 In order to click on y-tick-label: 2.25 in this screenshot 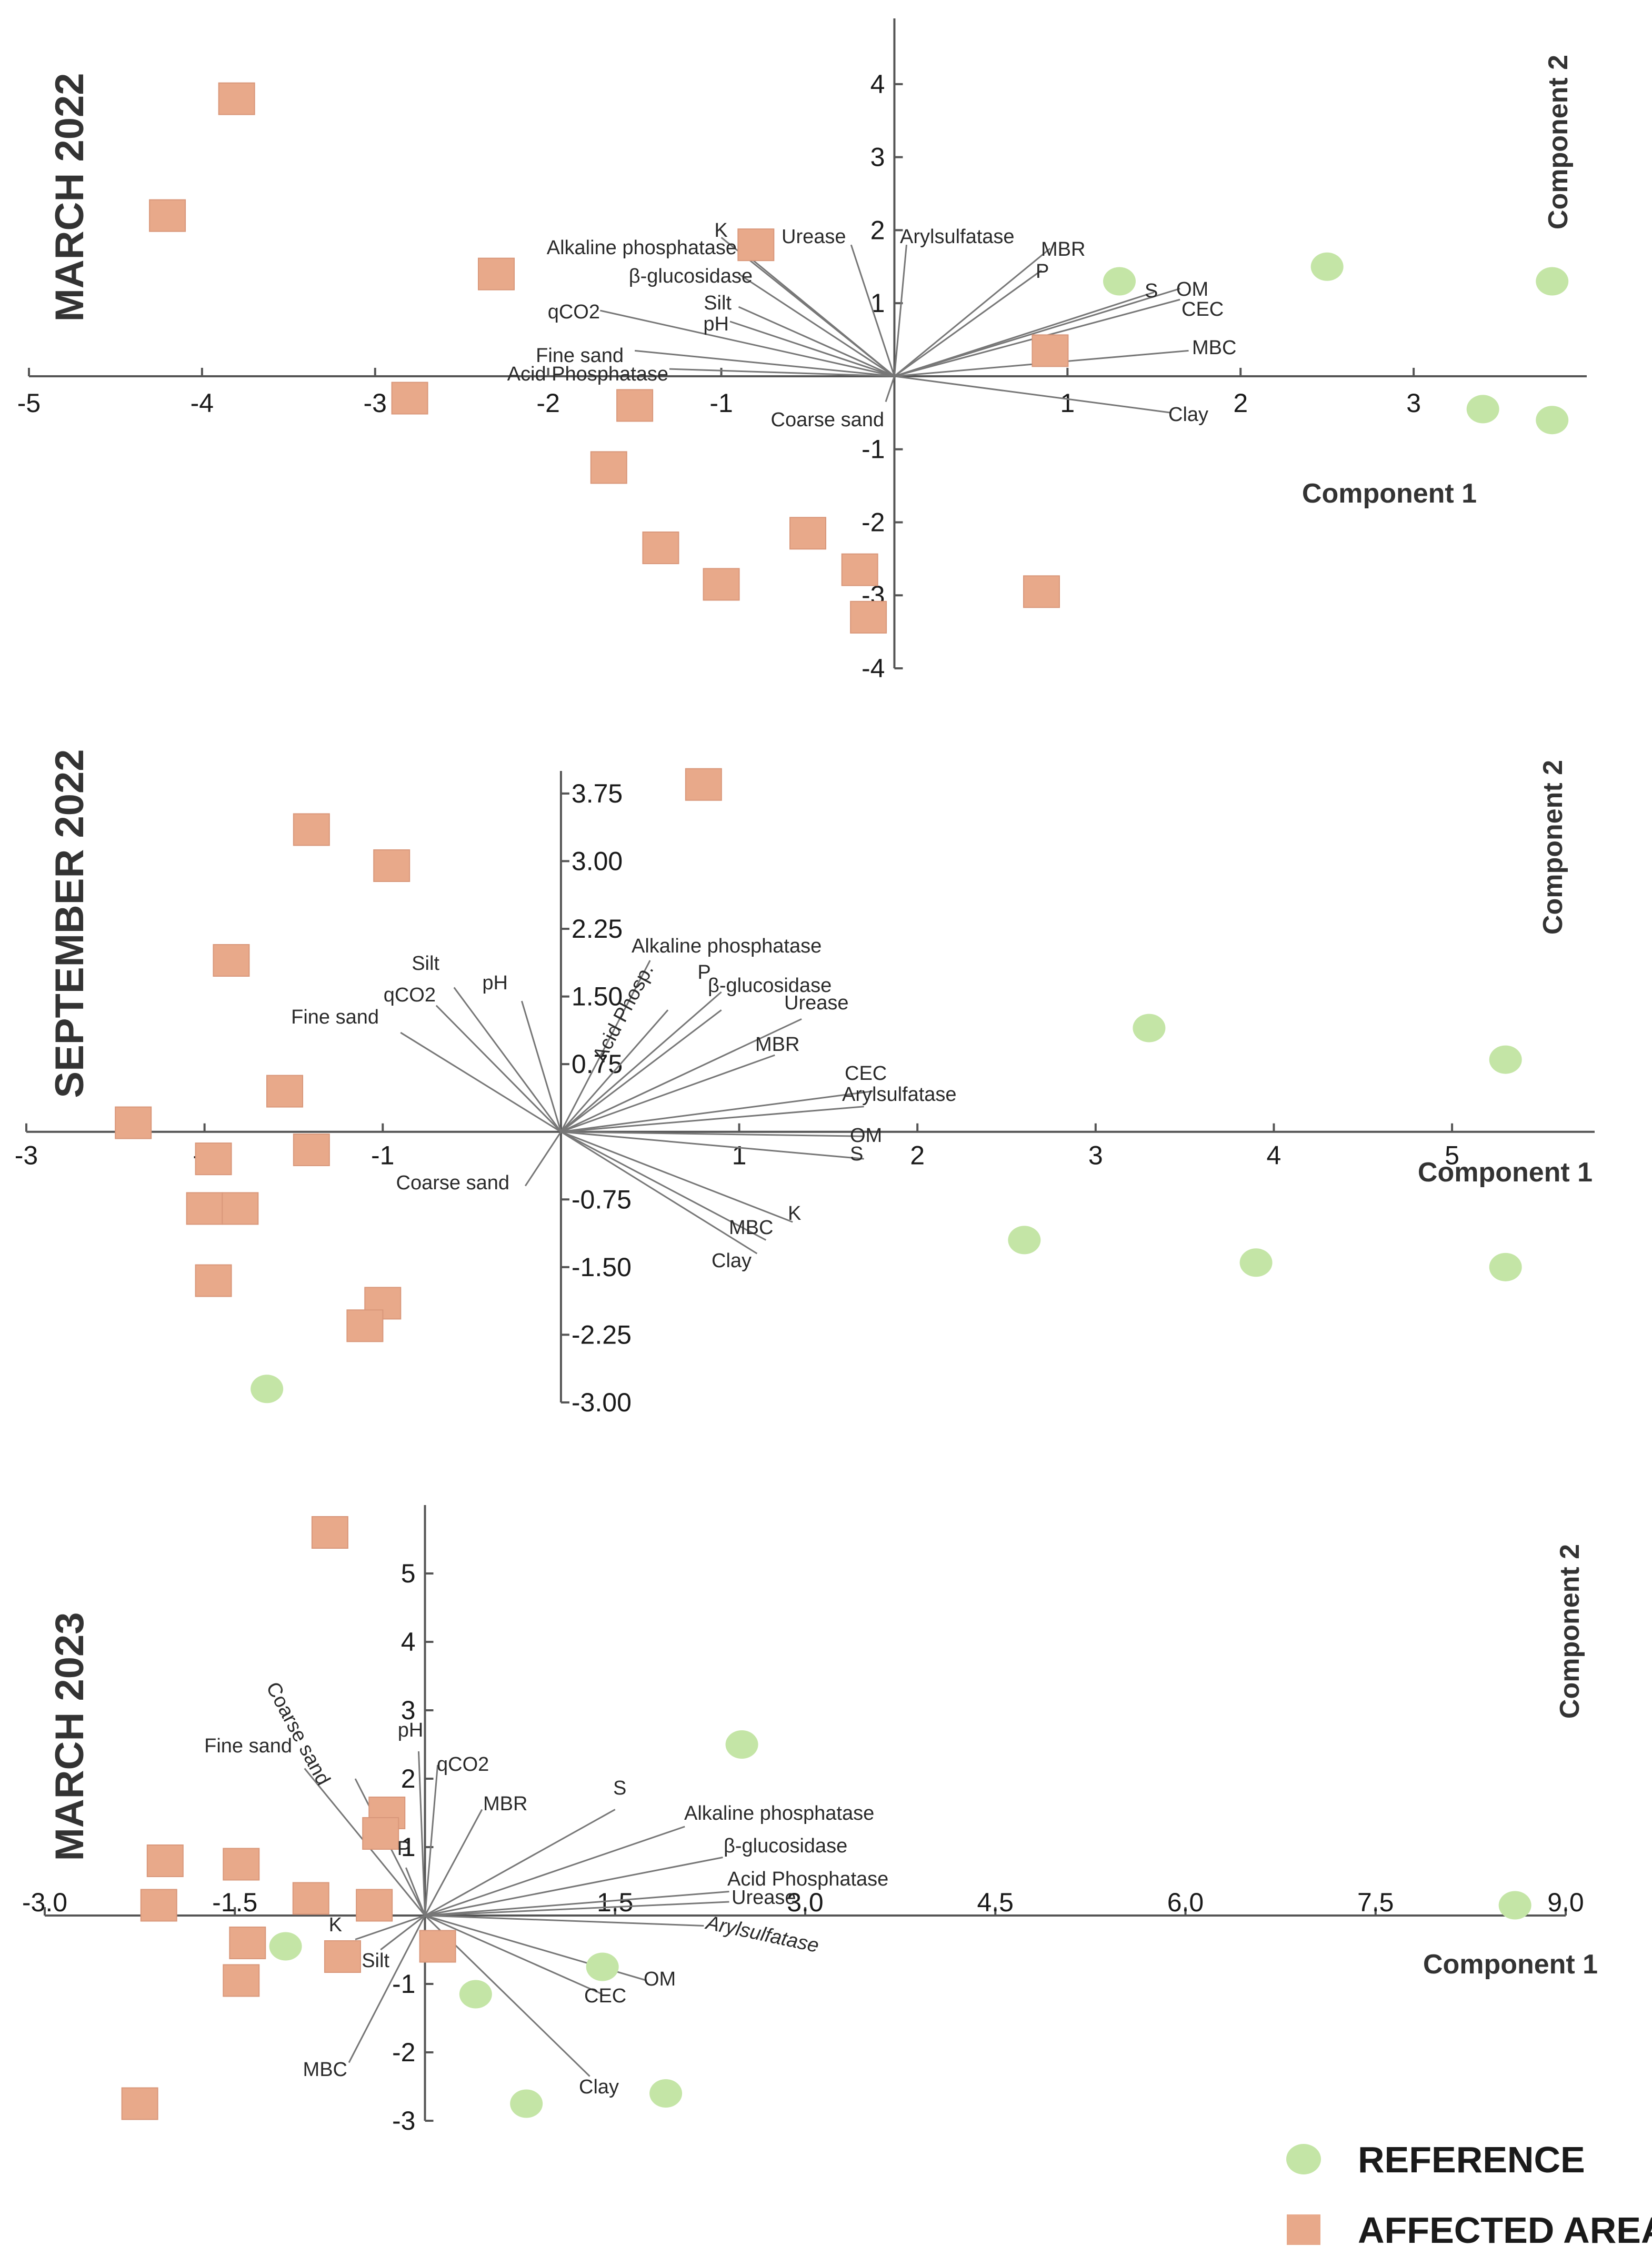, I will do `click(597, 929)`.